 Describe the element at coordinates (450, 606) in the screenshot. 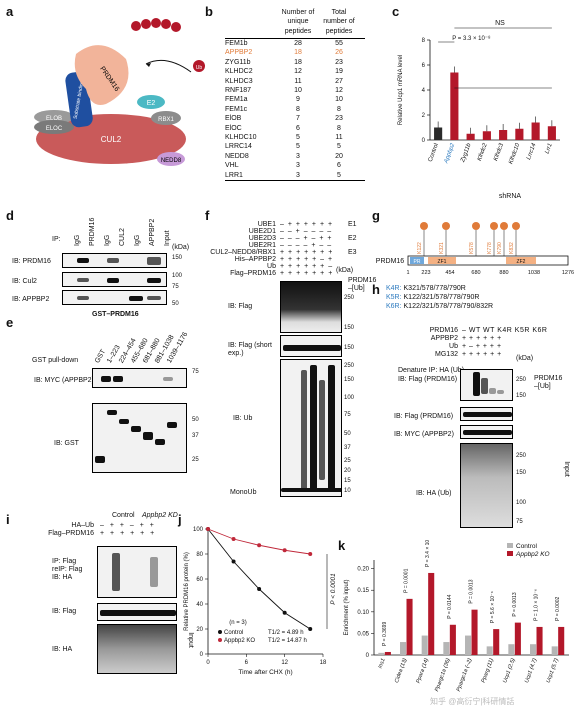

I see `p-value: P = 0.0144` at that location.